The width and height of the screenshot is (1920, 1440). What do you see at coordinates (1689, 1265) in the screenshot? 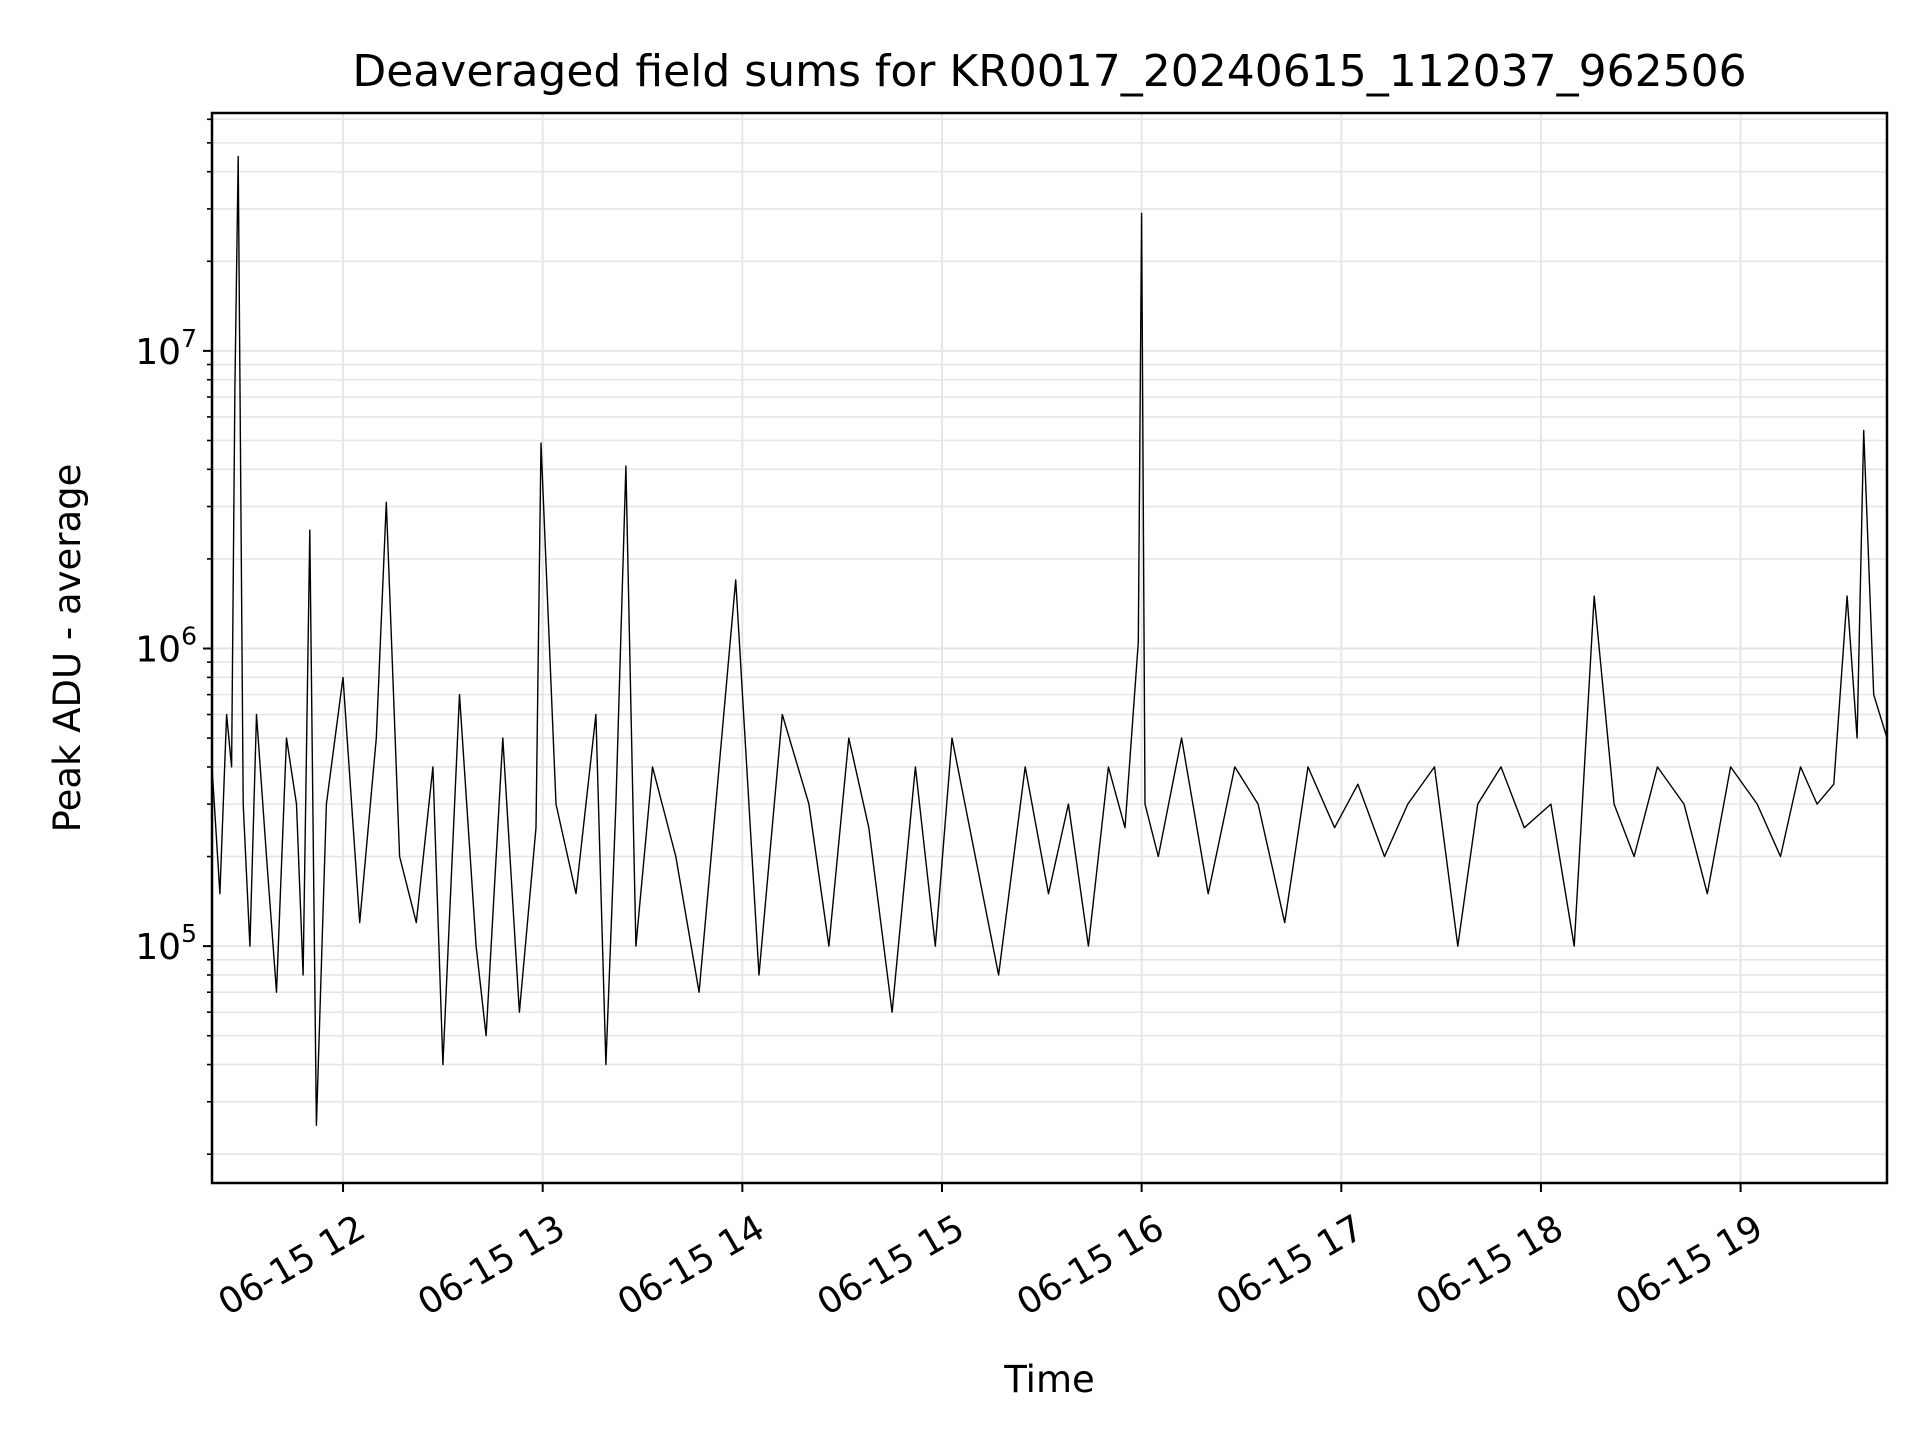
I see `x-tick-label: 06-15 19` at bounding box center [1689, 1265].